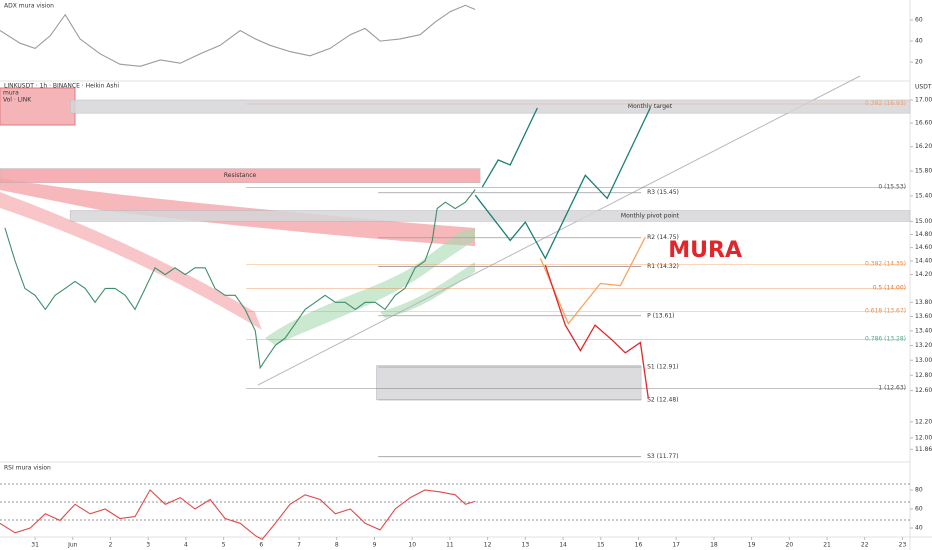  I want to click on x-tick-label: 14, so click(563, 545).